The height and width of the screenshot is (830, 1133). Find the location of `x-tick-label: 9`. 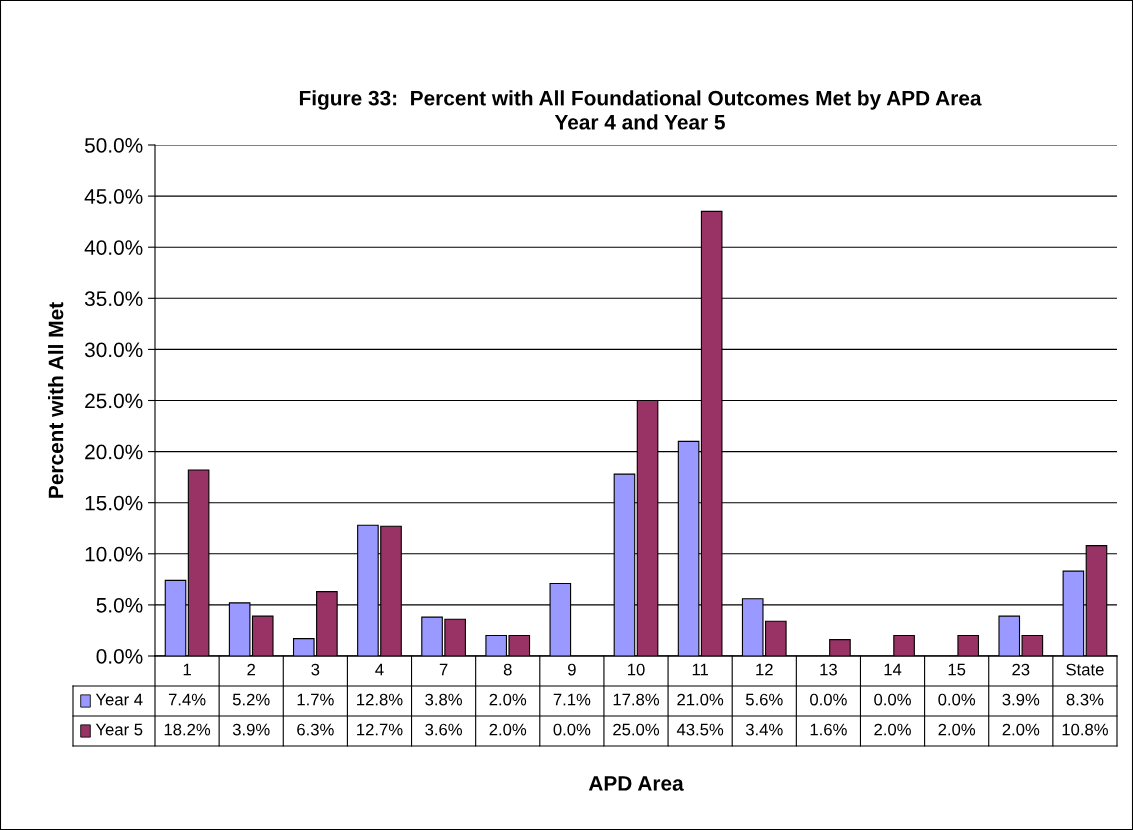

x-tick-label: 9 is located at coordinates (572, 669).